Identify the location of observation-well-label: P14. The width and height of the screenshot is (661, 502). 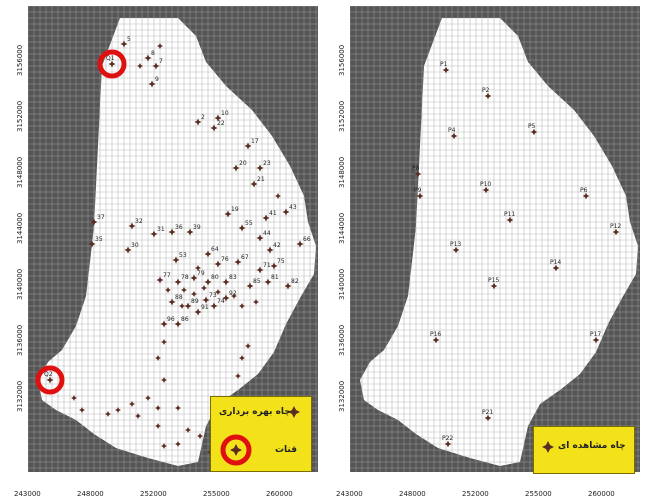
(555, 262).